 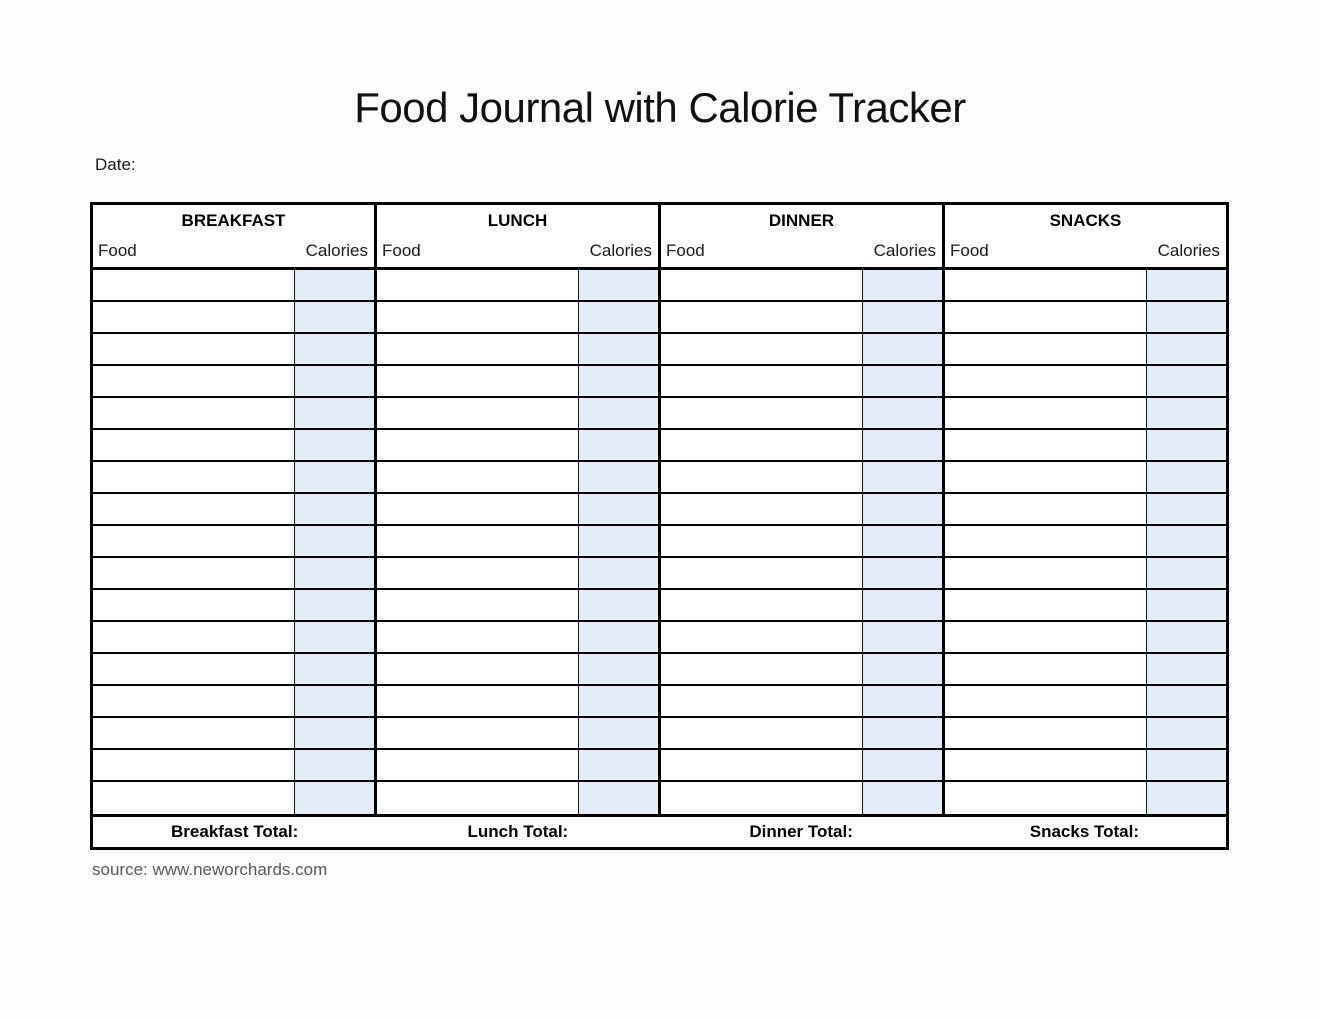 What do you see at coordinates (1084, 831) in the screenshot?
I see `snacks-total-label: Snacks Total:` at bounding box center [1084, 831].